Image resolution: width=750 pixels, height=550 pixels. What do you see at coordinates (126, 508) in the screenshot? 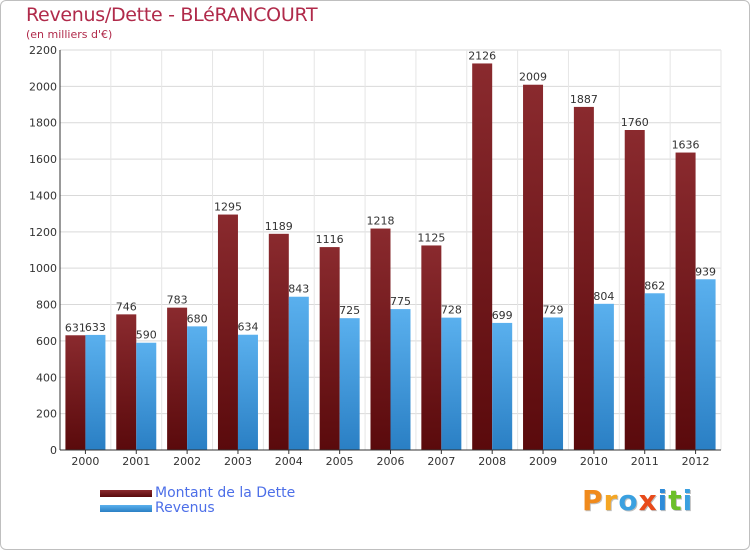
I see `legend-swatch-revenus` at bounding box center [126, 508].